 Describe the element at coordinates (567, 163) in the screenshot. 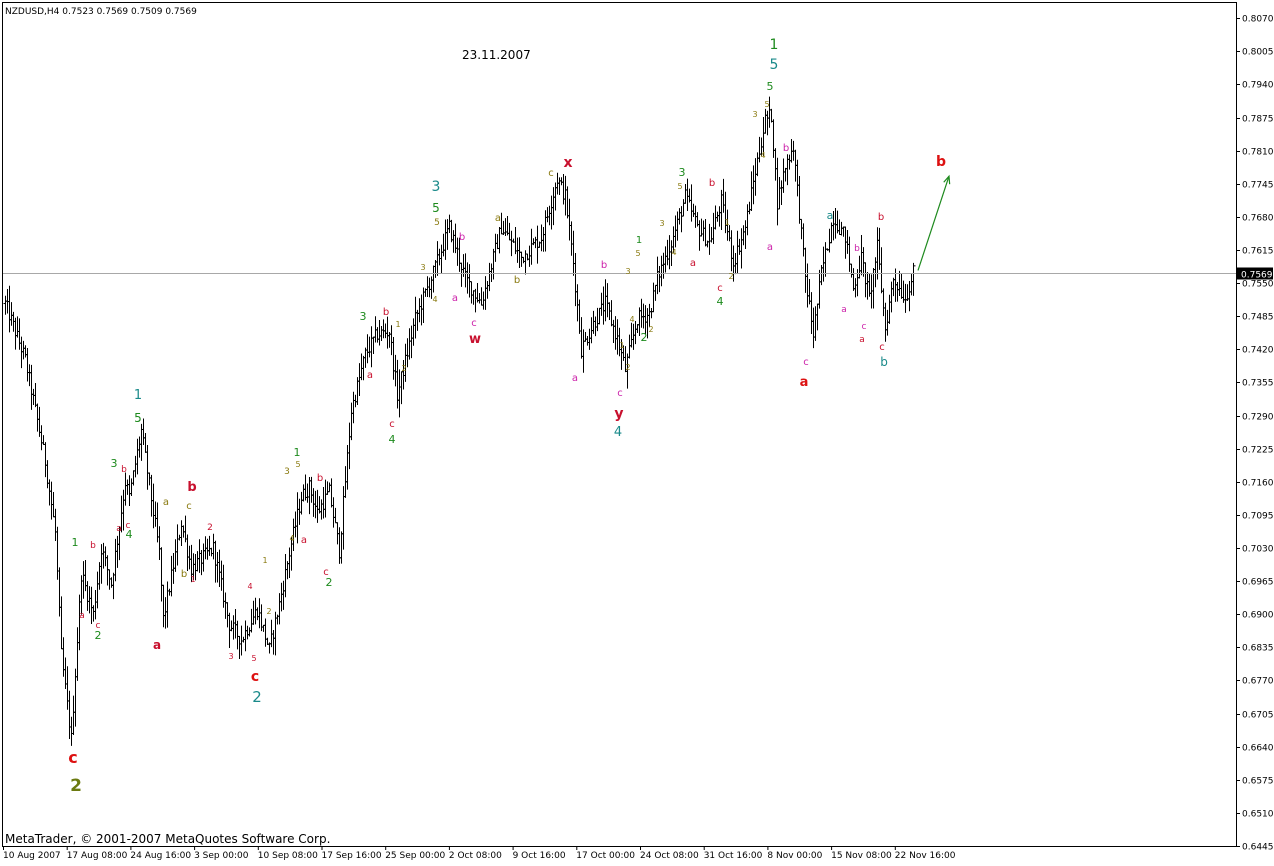

I see `wave-label: x` at that location.